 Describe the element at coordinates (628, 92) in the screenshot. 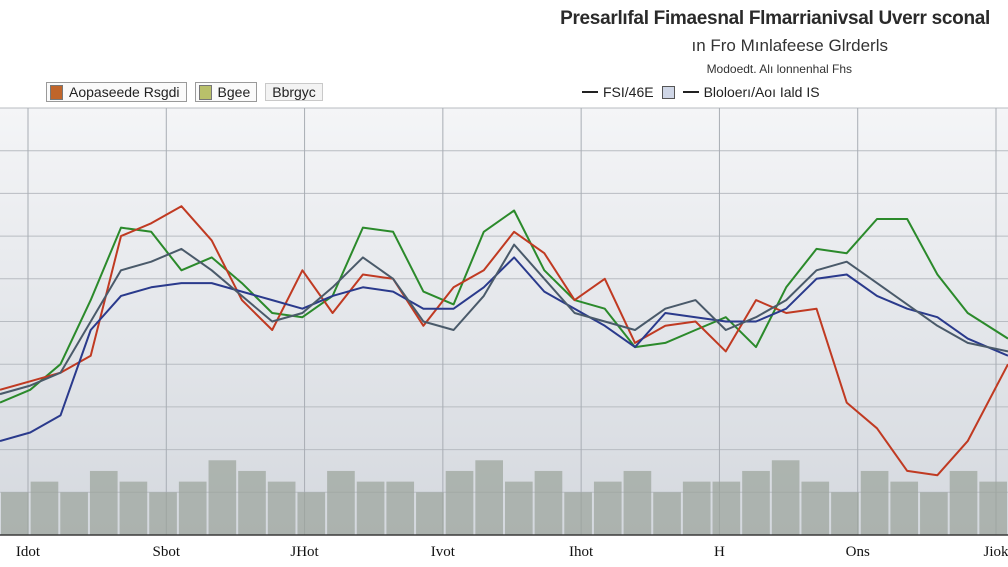

I see `legend-label: FSI/46E` at that location.